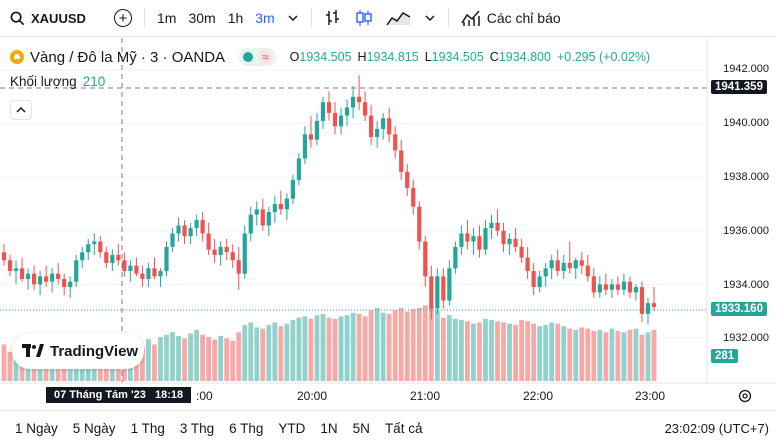 This screenshot has height=446, width=777. Describe the element at coordinates (265, 57) in the screenshot. I see `approx-icon: ≈` at that location.